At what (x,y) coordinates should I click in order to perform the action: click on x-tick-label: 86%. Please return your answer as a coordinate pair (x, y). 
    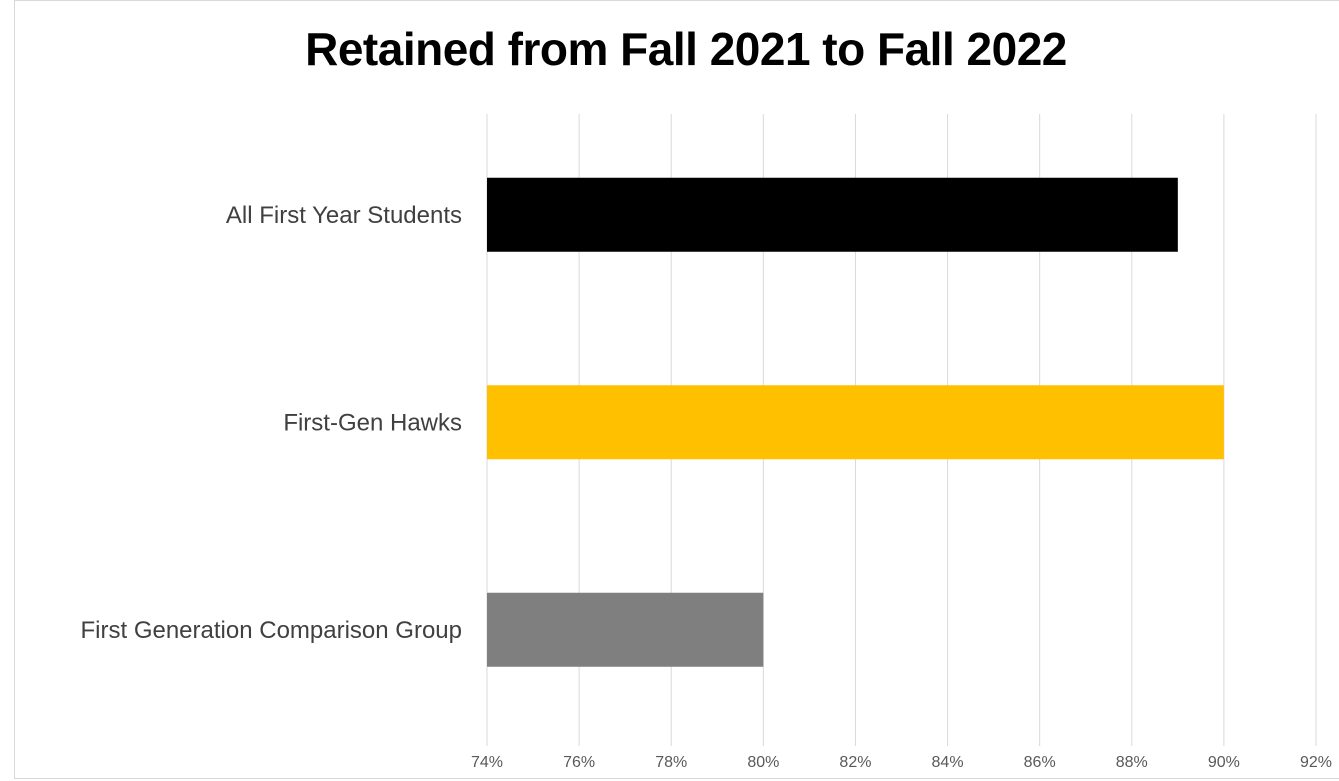
    Looking at the image, I should click on (1040, 762).